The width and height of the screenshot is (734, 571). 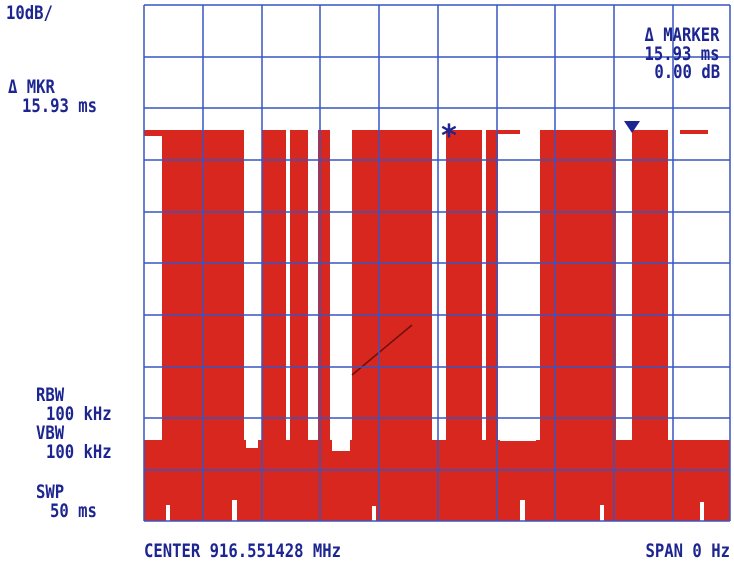 What do you see at coordinates (687, 72) in the screenshot?
I see `delta-marker-level: 0.00 dB` at bounding box center [687, 72].